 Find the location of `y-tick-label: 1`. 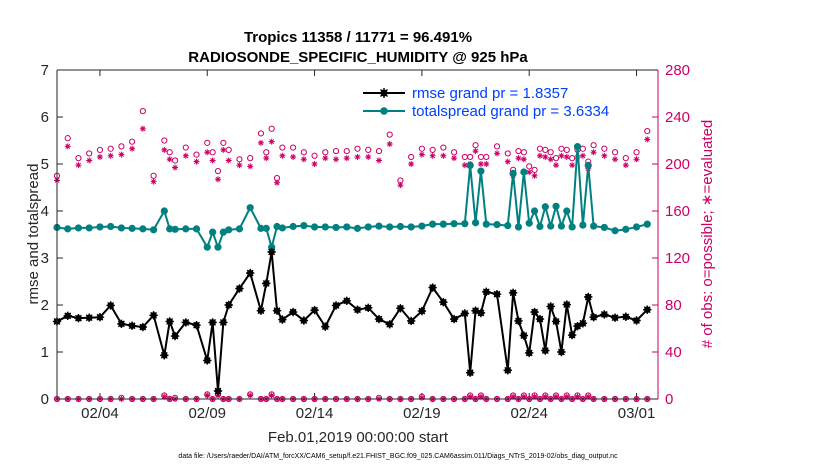

y-tick-label: 1 is located at coordinates (45, 352).